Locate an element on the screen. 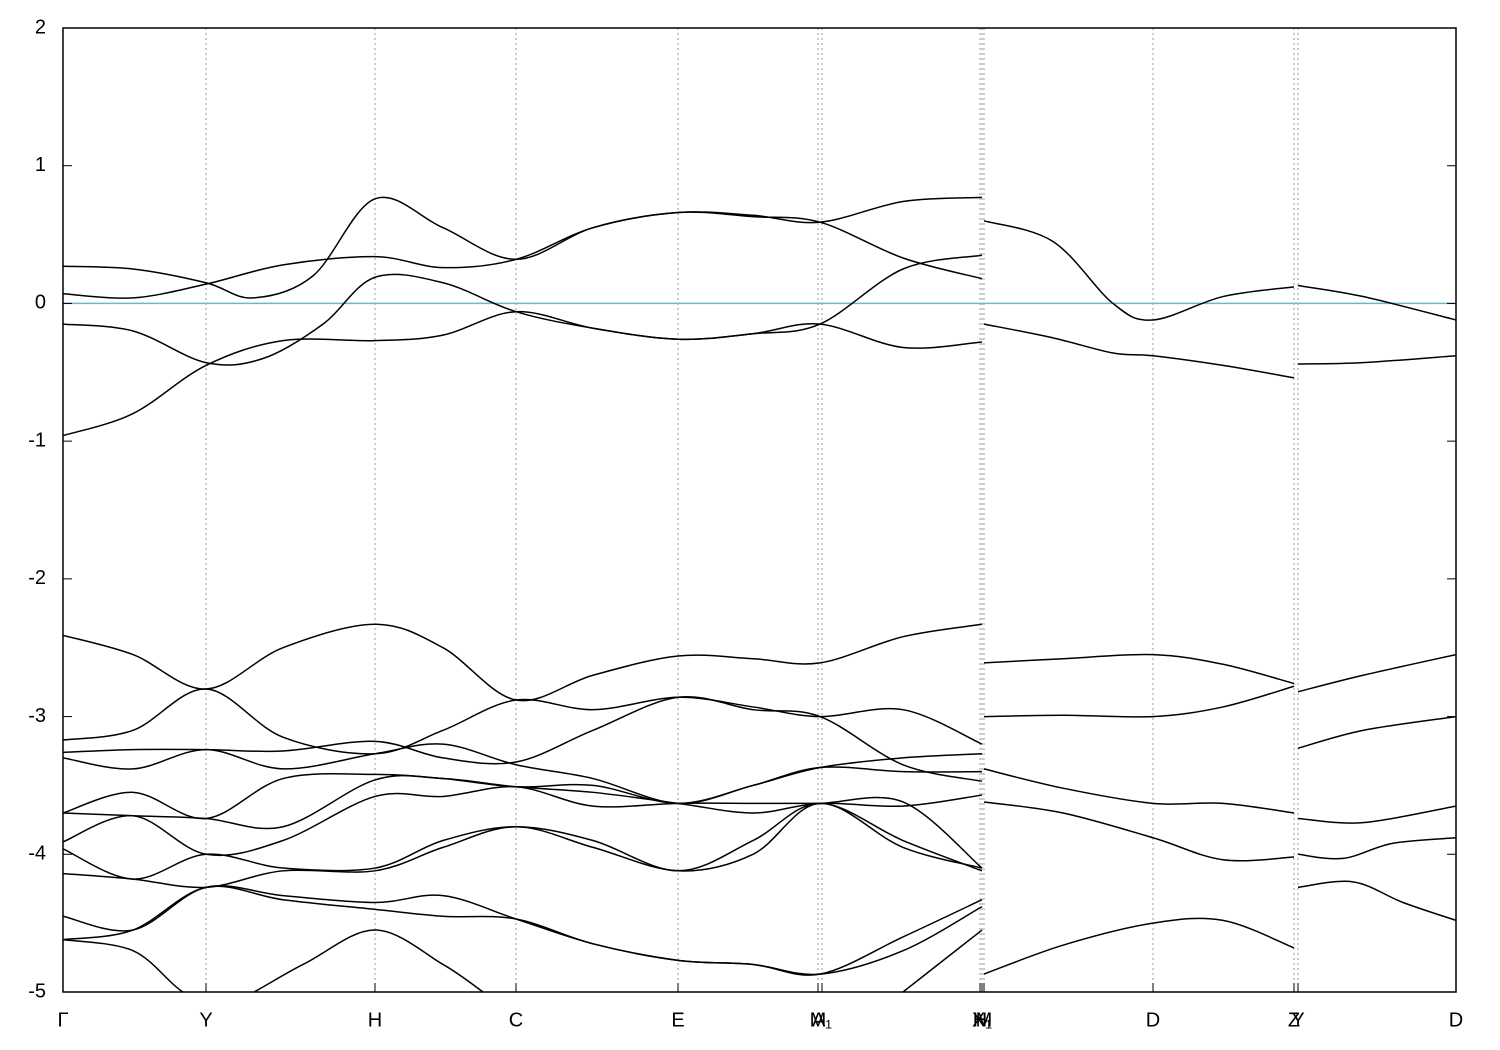 The width and height of the screenshot is (1500, 1050). y-tick-label: 0 is located at coordinates (40, 303).